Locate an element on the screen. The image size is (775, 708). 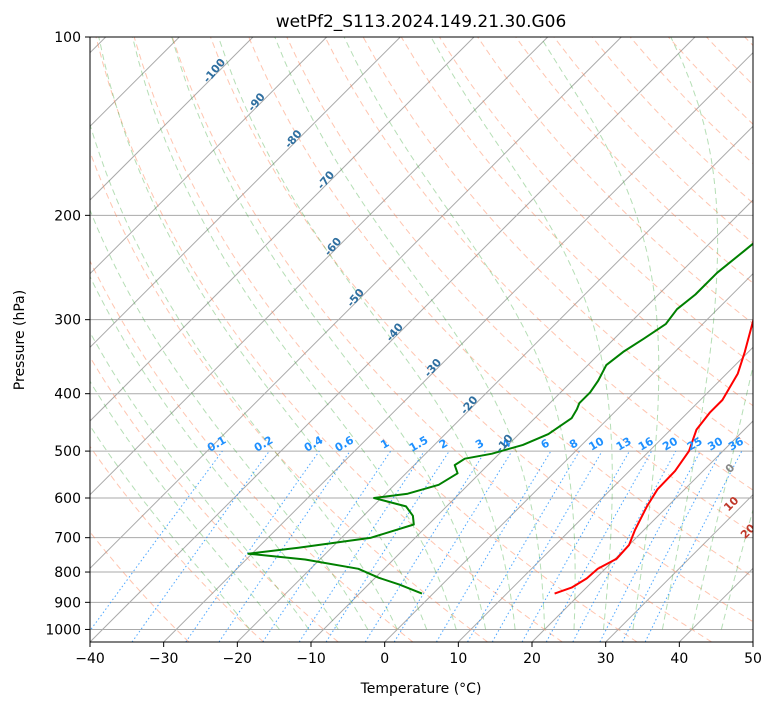
x-tick-label: −30 is located at coordinates (164, 659).